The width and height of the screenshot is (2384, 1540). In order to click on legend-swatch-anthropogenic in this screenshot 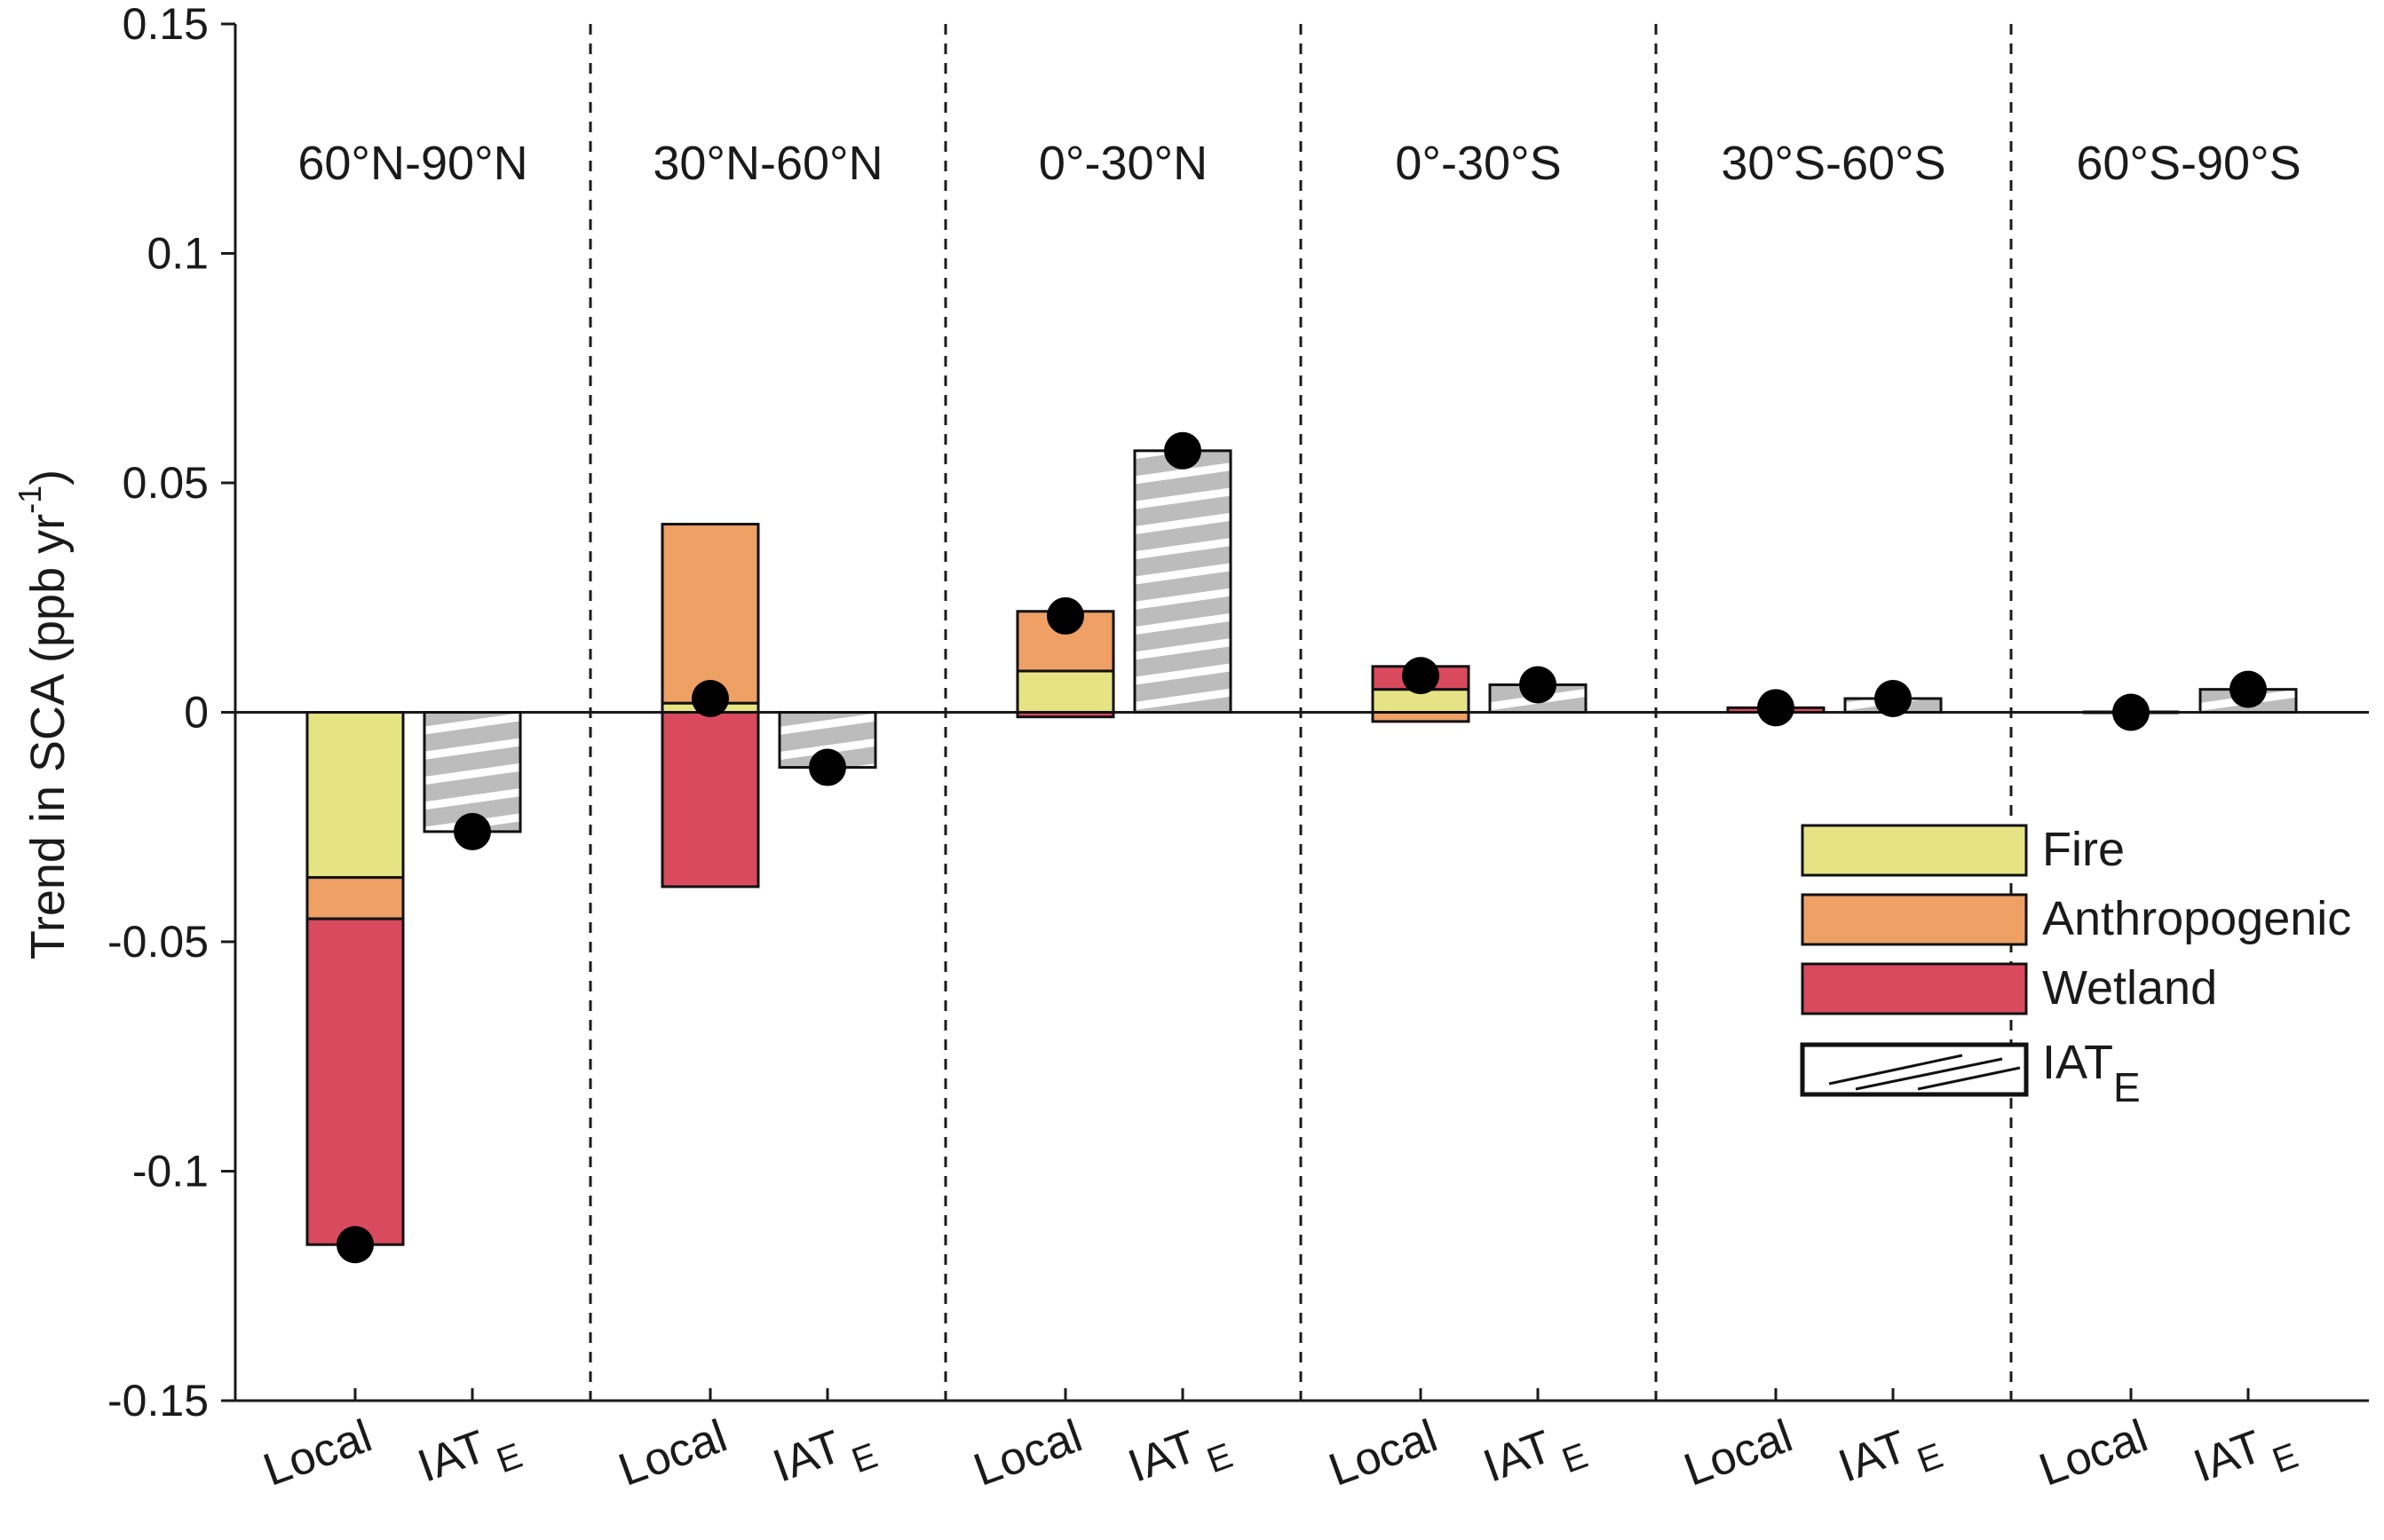, I will do `click(1914, 919)`.